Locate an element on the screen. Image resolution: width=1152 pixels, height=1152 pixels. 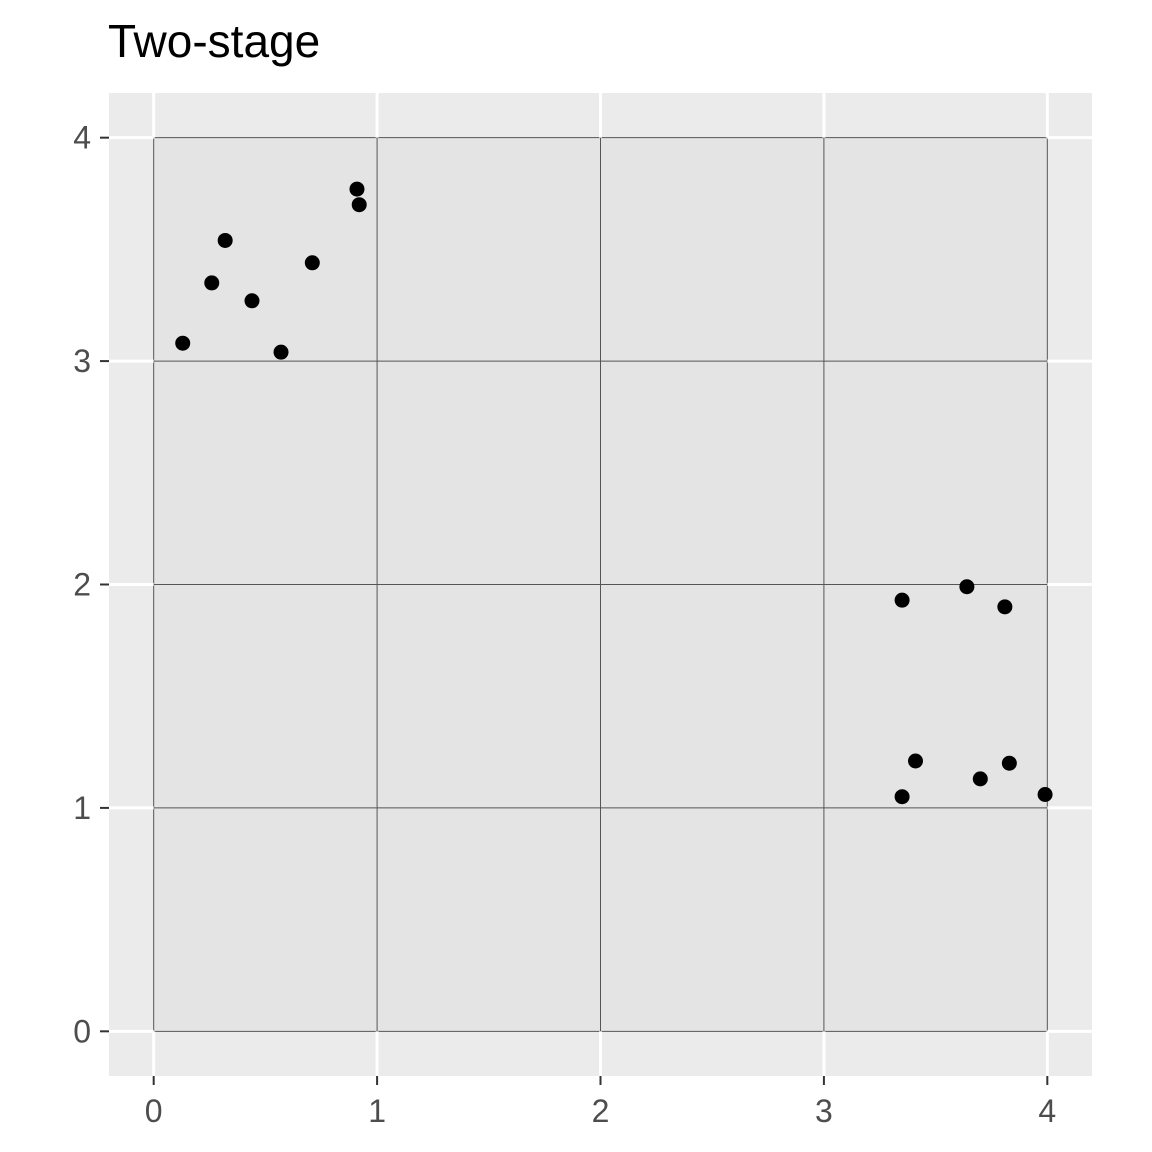
x-tick-label: 0 is located at coordinates (154, 1111).